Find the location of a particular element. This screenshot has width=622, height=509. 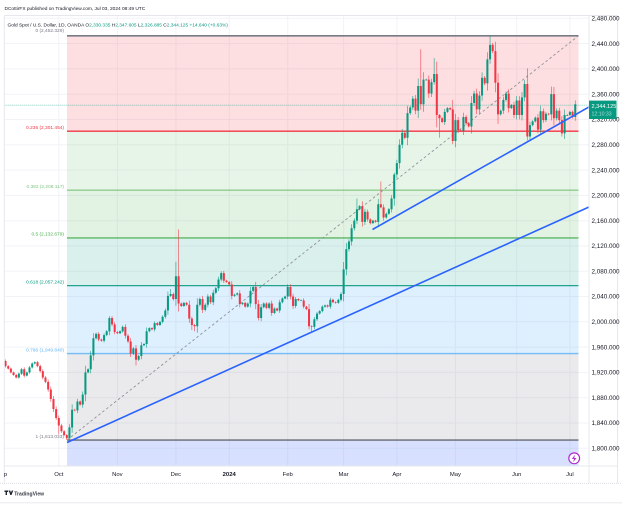

svg-text: Jul is located at coordinates (570, 475).